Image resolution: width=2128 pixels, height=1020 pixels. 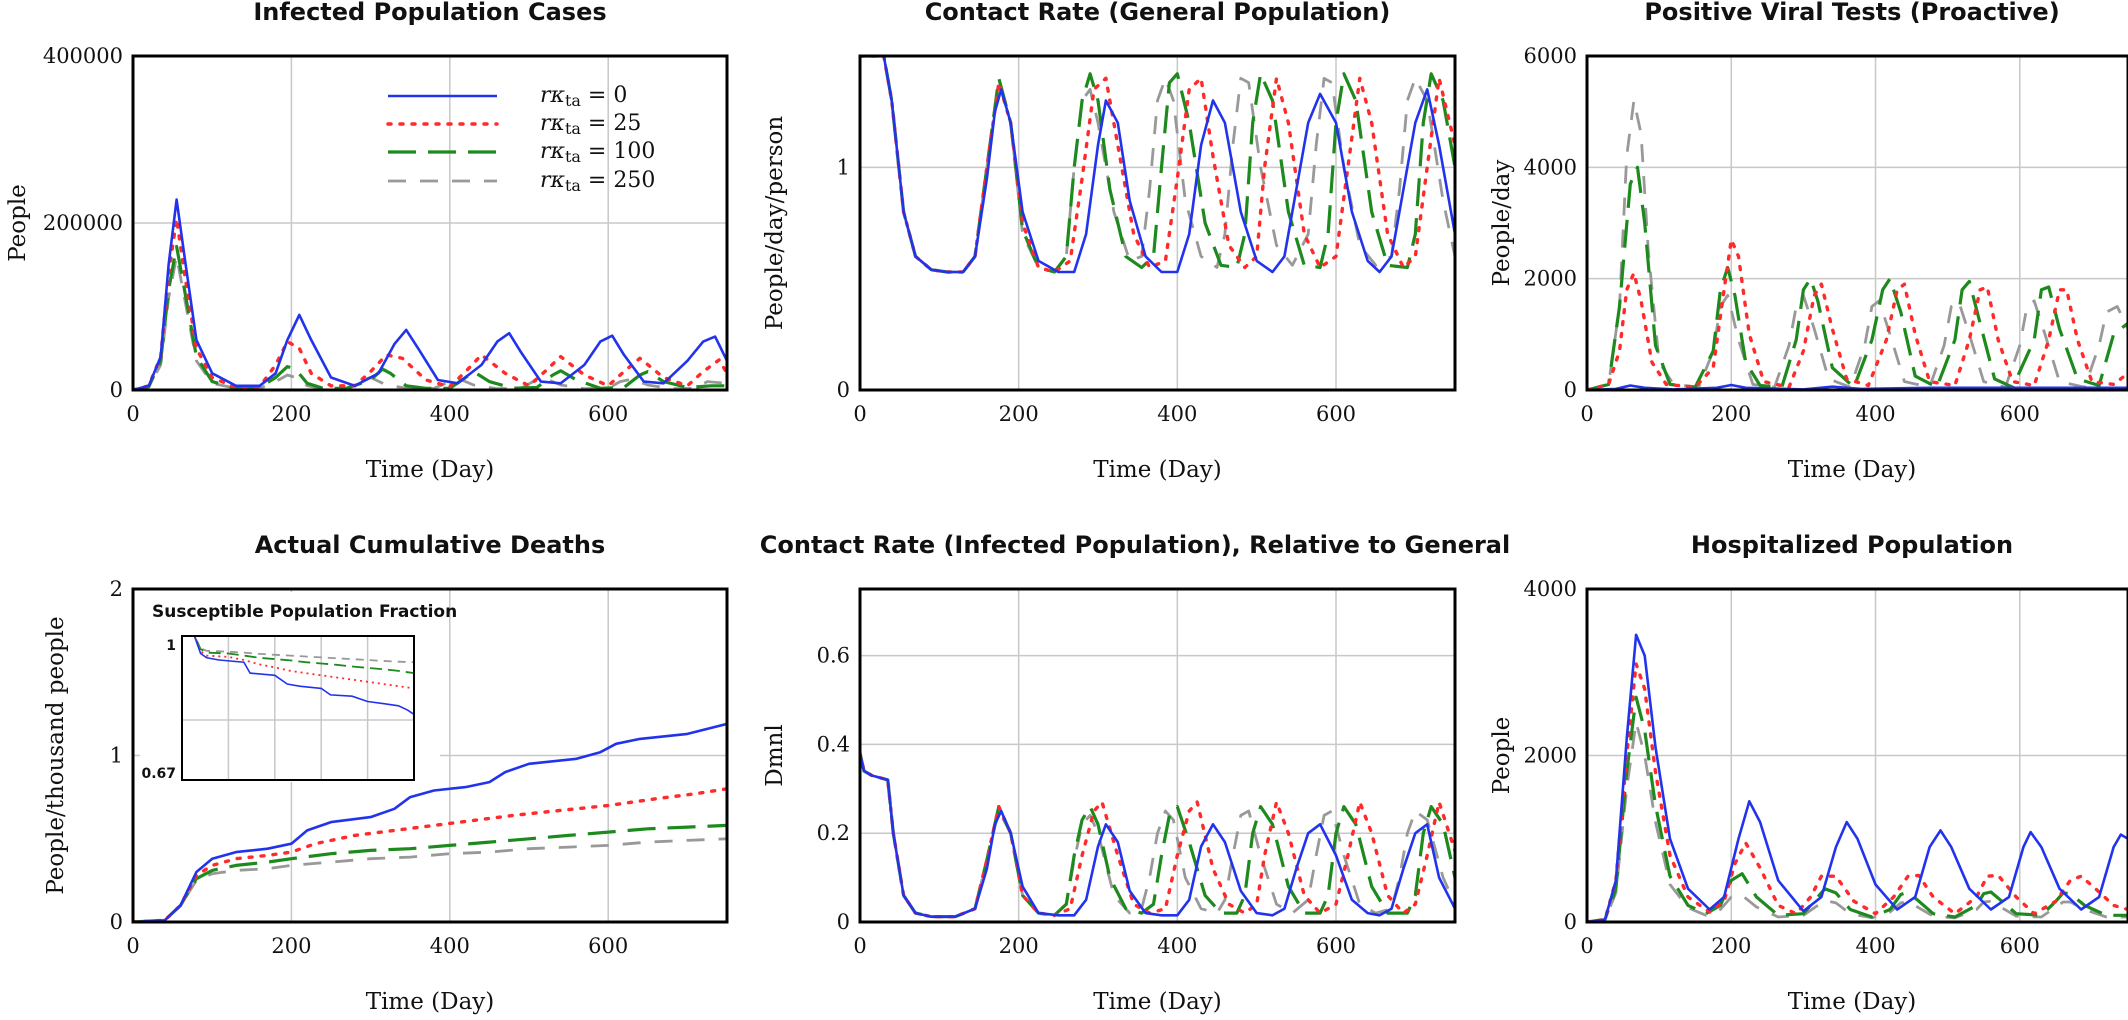 I want to click on inset-chart: Susceptible Population Fraction 1 0.67, so click(x=298, y=687).